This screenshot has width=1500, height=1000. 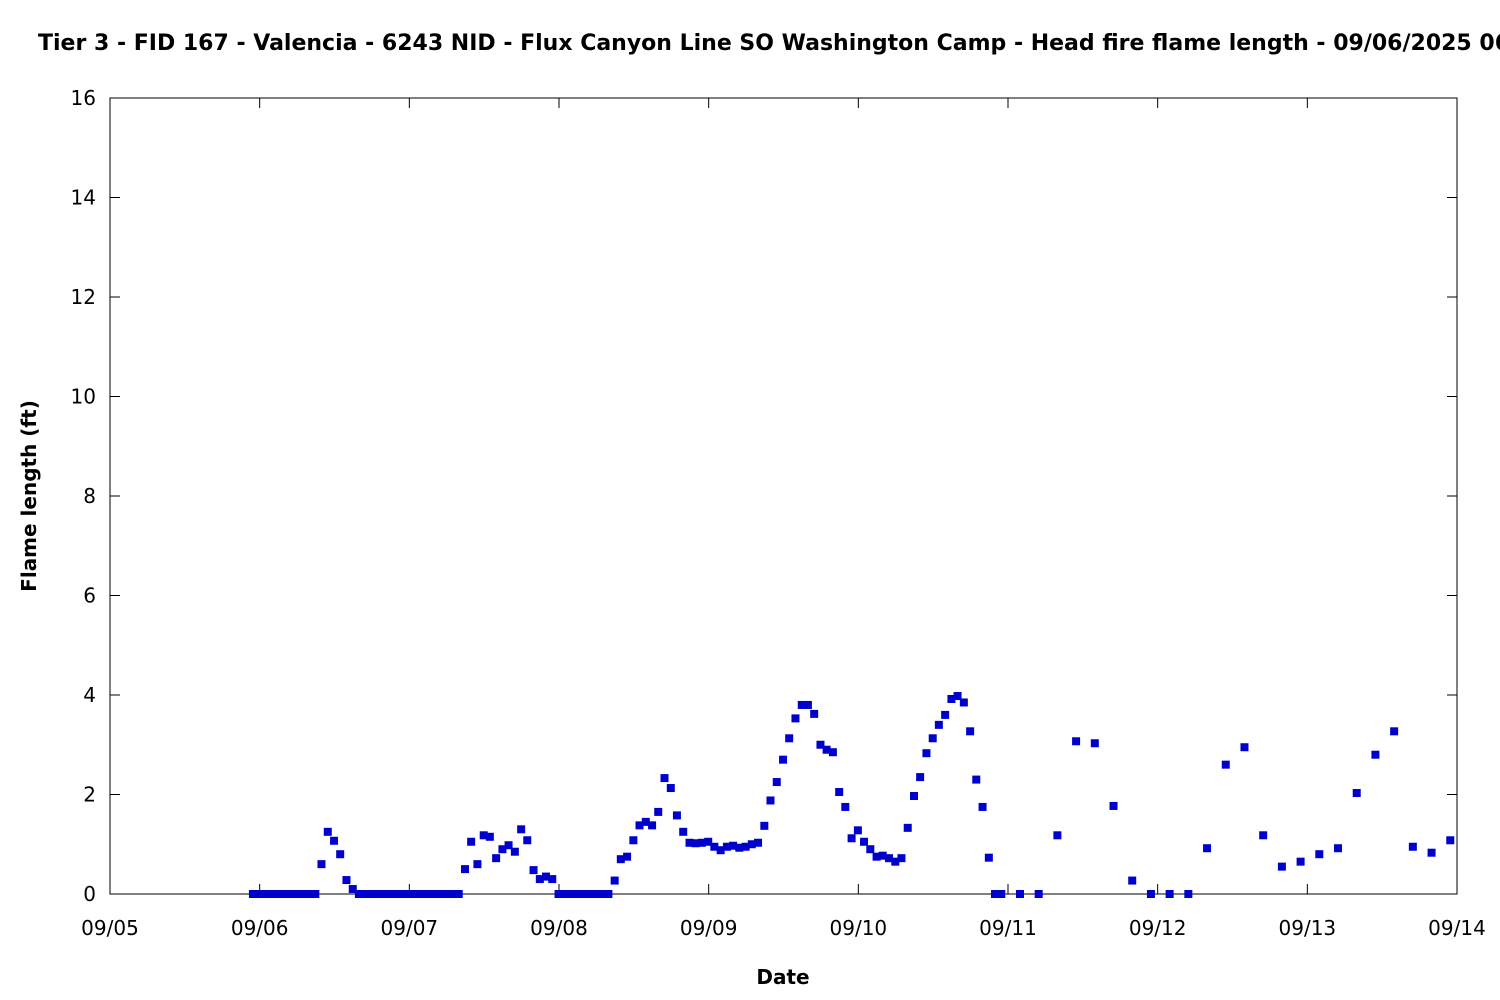 What do you see at coordinates (859, 928) in the screenshot?
I see `x-tick-label: 09/10` at bounding box center [859, 928].